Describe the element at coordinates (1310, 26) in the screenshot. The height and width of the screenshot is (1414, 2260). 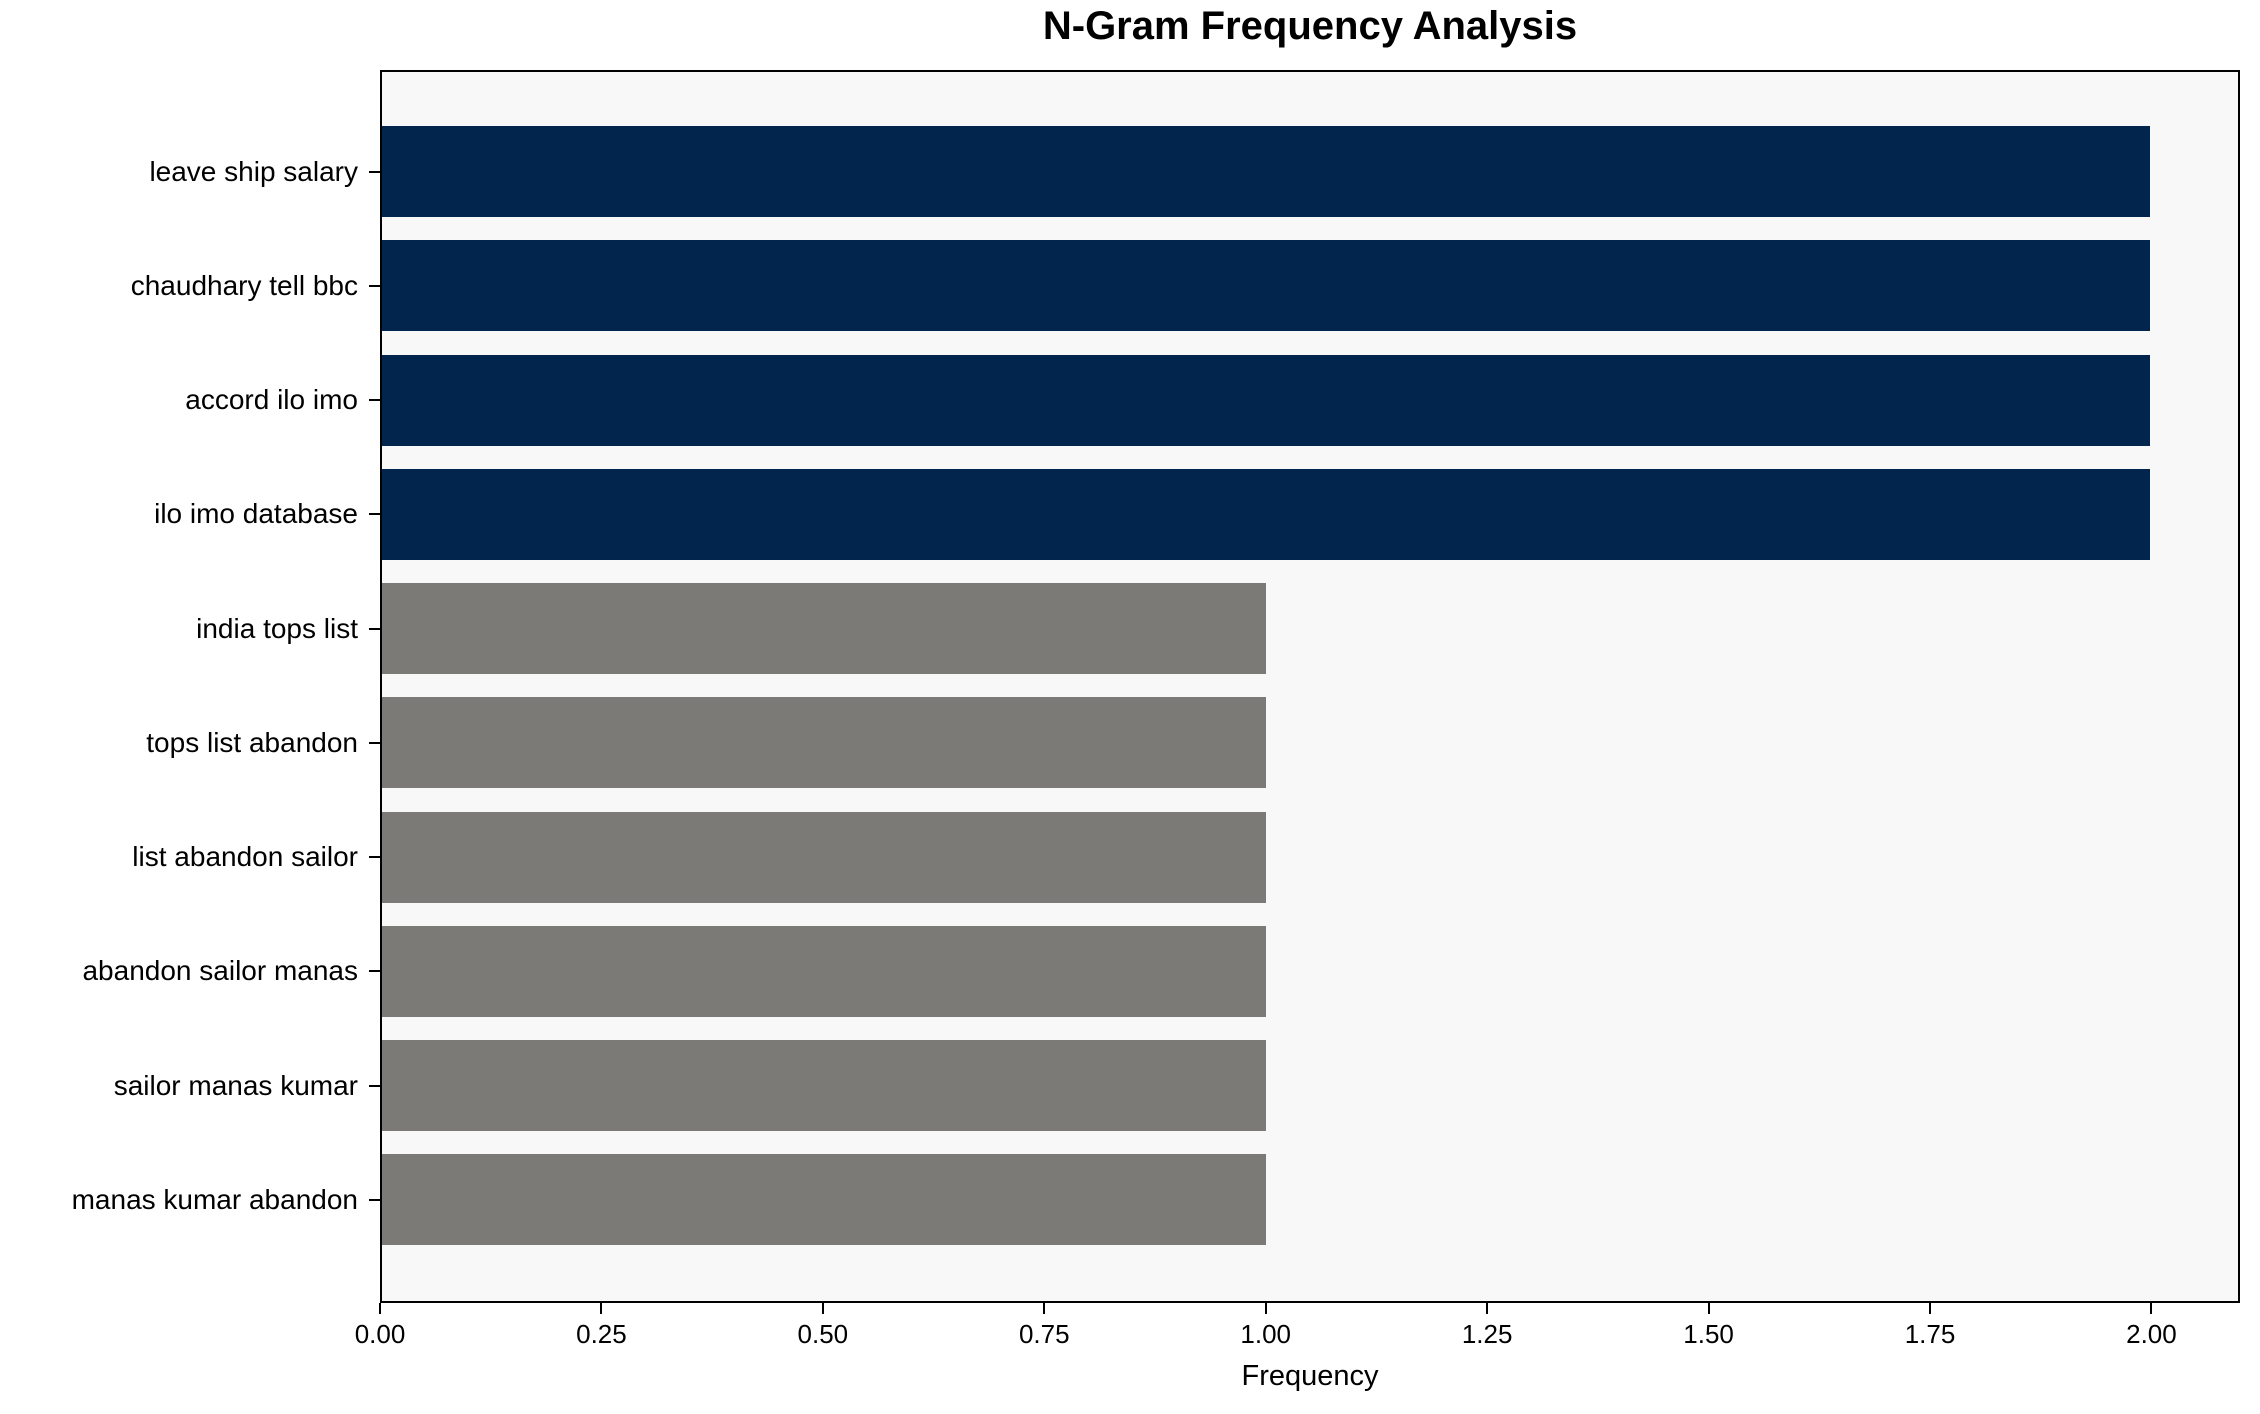
I see `chart-title: N-Gram Frequency Analysis` at that location.